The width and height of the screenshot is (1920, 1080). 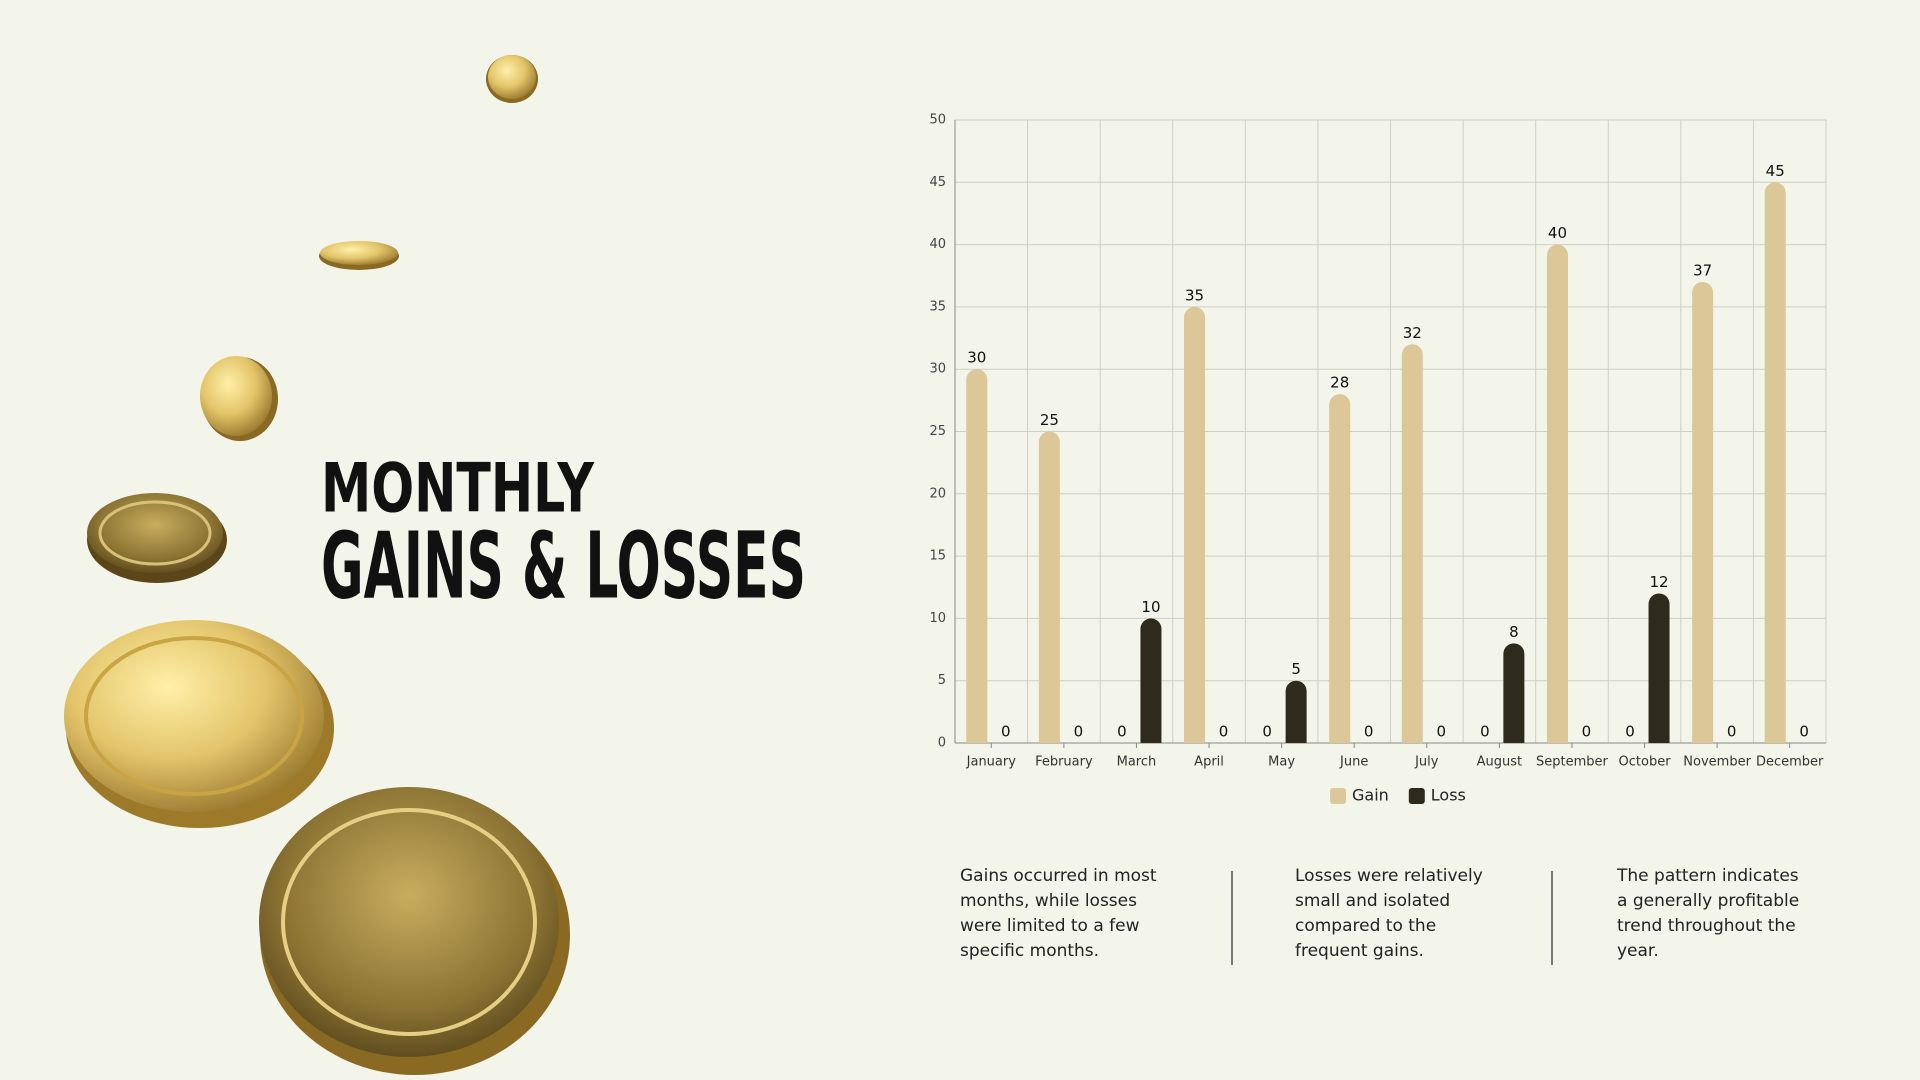 What do you see at coordinates (1775, 171) in the screenshot?
I see `data-label: 45` at bounding box center [1775, 171].